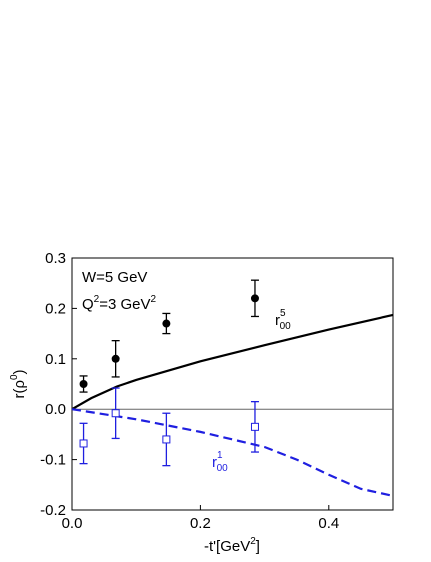  Describe the element at coordinates (328, 523) in the screenshot. I see `x-tick-label: 0.4` at that location.